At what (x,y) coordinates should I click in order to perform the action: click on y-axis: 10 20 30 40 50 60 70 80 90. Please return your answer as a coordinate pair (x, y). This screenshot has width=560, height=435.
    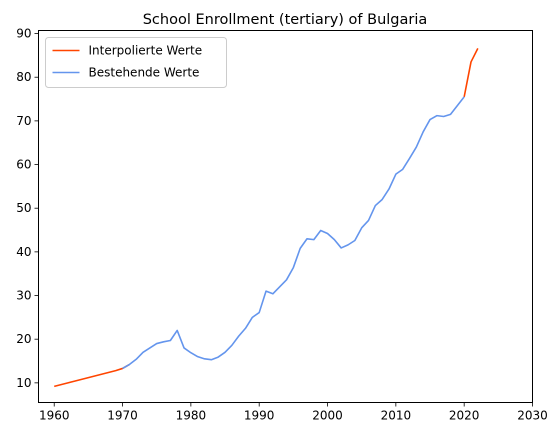
    Looking at the image, I should click on (27, 208).